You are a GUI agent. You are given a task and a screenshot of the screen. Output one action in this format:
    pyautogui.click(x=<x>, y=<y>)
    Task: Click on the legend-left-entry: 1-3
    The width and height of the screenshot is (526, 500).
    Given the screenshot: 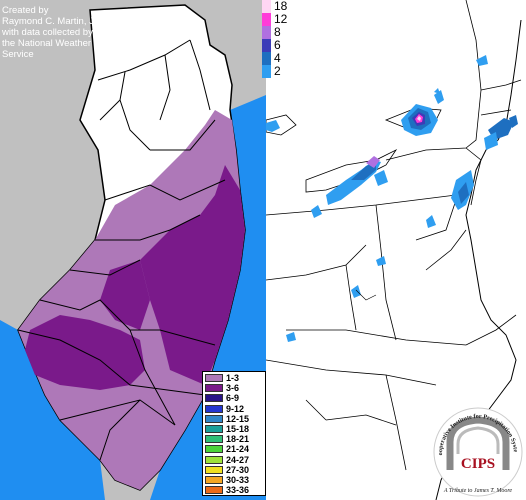 What is the action you would take?
    pyautogui.click(x=235, y=378)
    